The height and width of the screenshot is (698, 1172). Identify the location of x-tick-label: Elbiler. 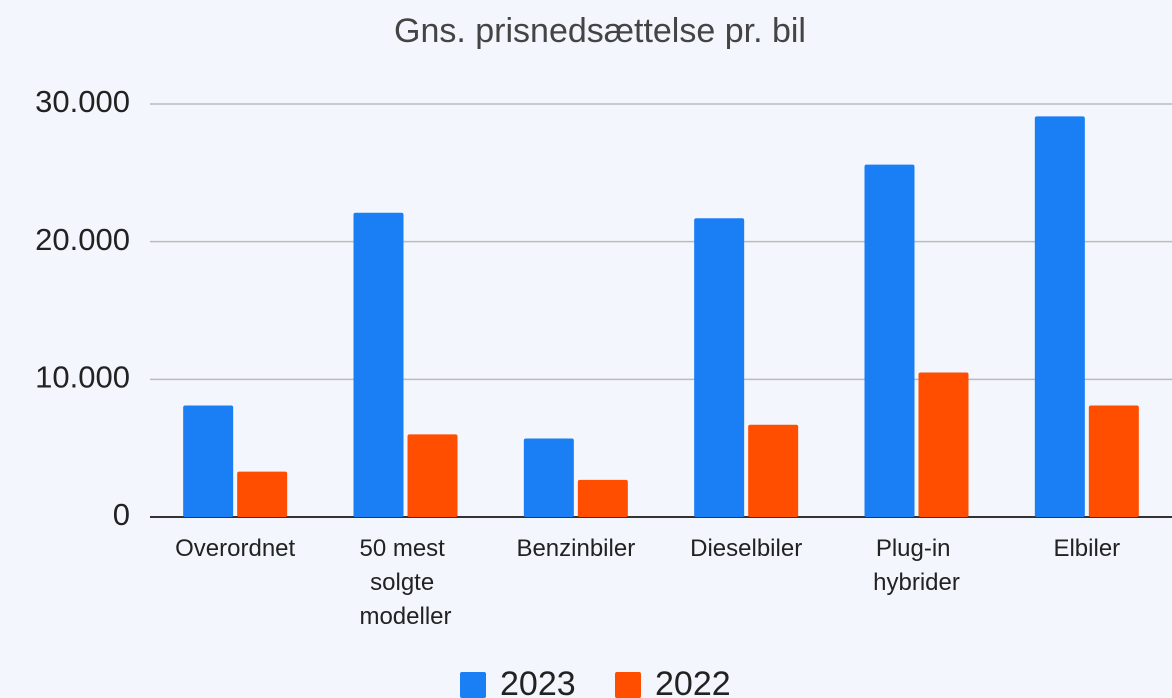
(1086, 548).